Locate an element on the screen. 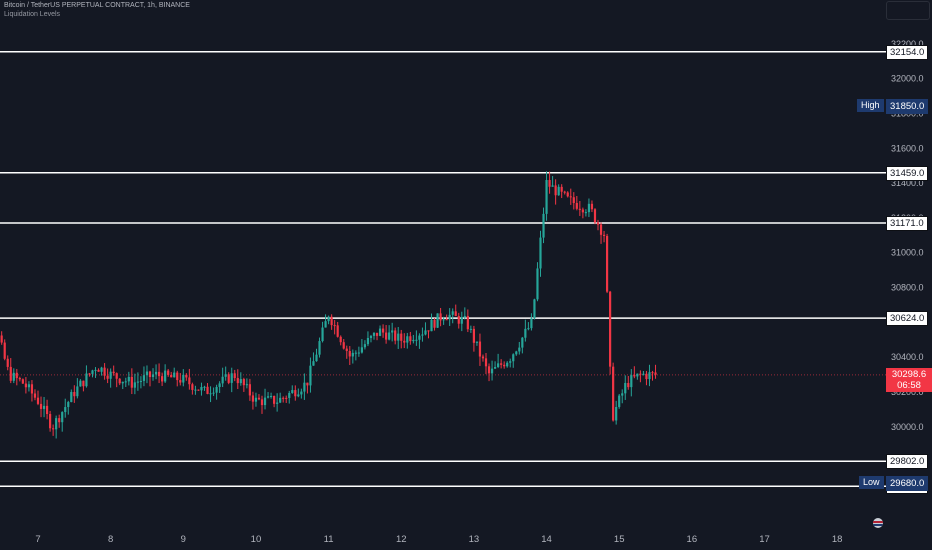 Image resolution: width=932 pixels, height=550 pixels. indicator-label: Liquidation Levels is located at coordinates (32, 14).